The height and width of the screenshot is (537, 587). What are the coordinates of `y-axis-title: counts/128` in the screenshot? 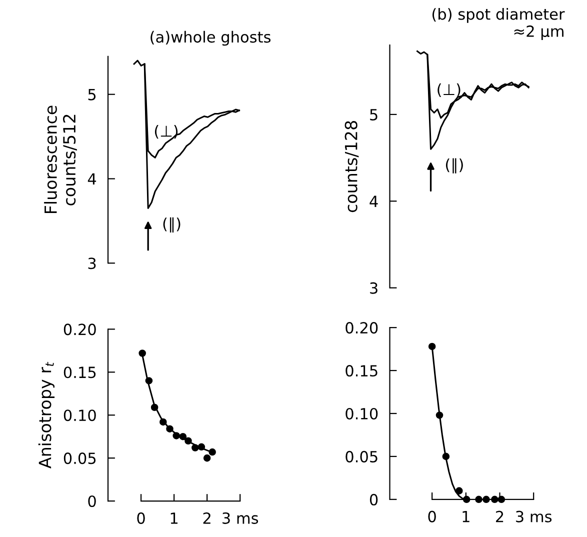 It's located at (351, 166).